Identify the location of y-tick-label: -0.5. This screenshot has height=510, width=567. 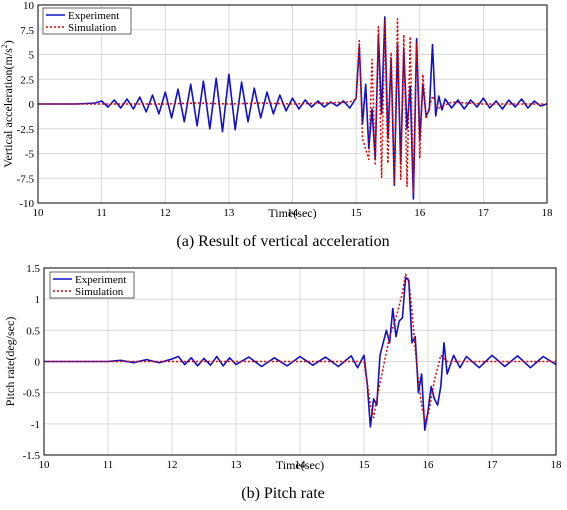
(32, 394).